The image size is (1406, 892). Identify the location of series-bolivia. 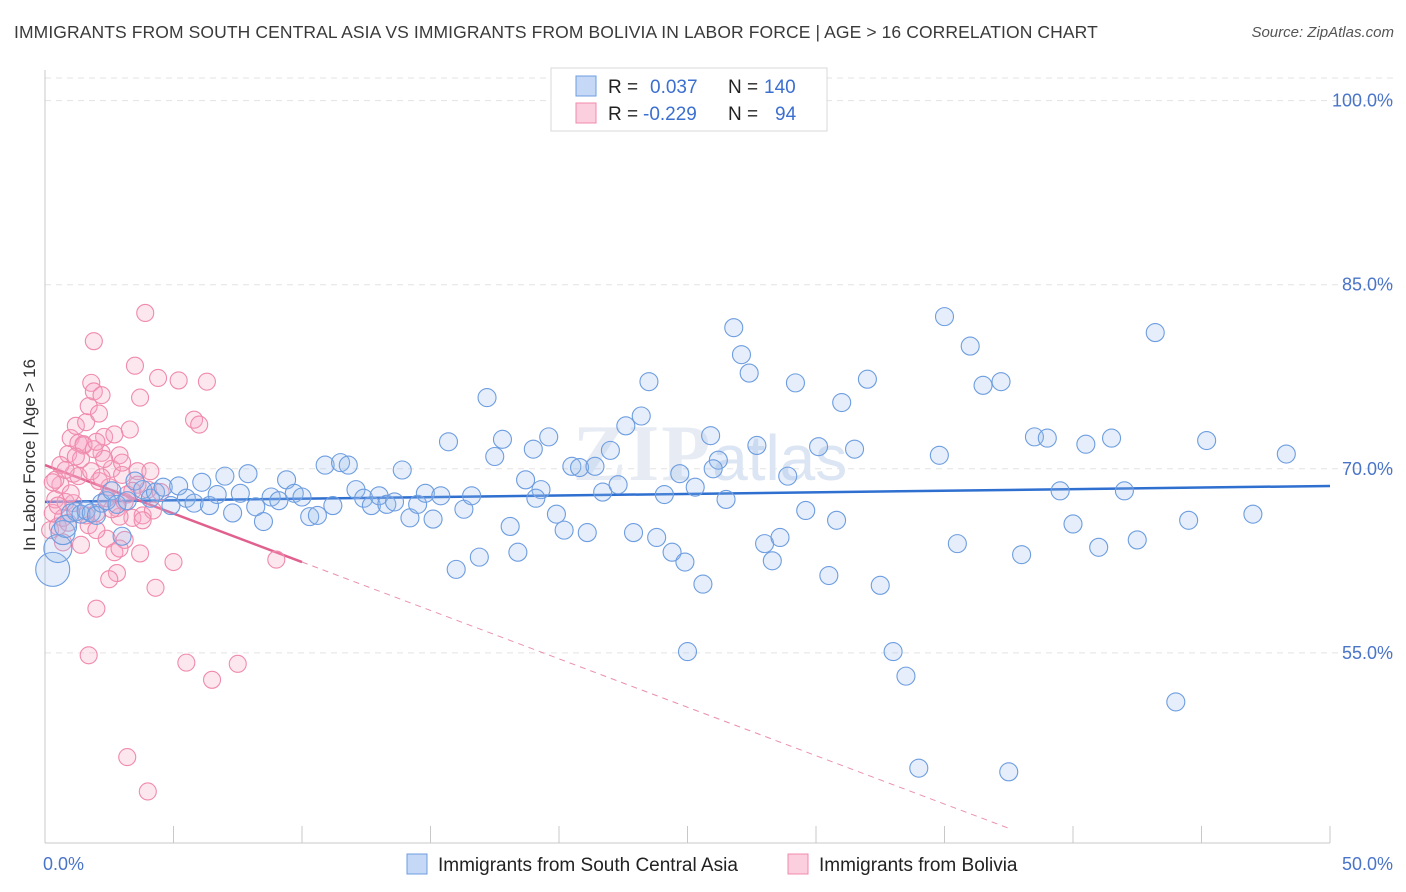
(163, 552).